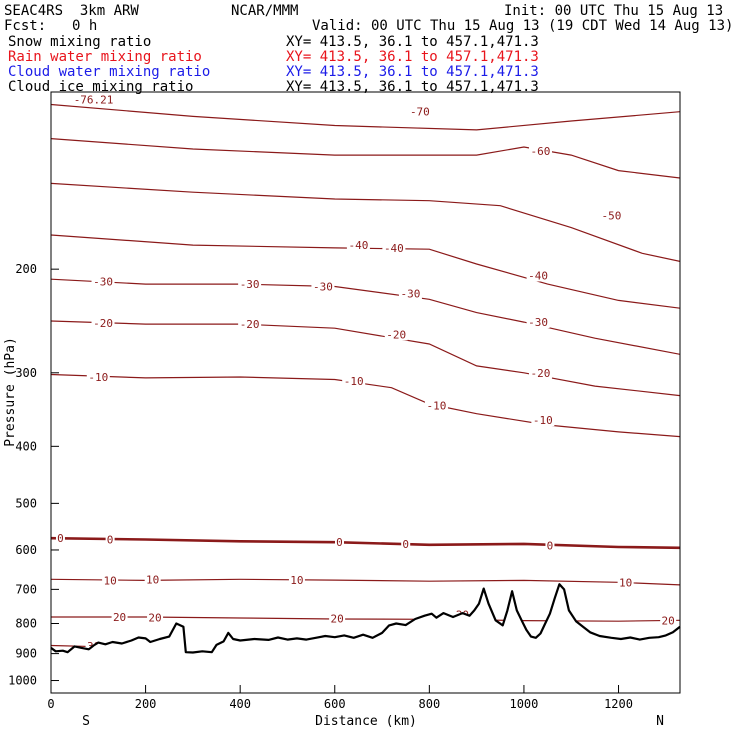  Describe the element at coordinates (86, 721) in the screenshot. I see `x-axis-left-end-label: S` at that location.